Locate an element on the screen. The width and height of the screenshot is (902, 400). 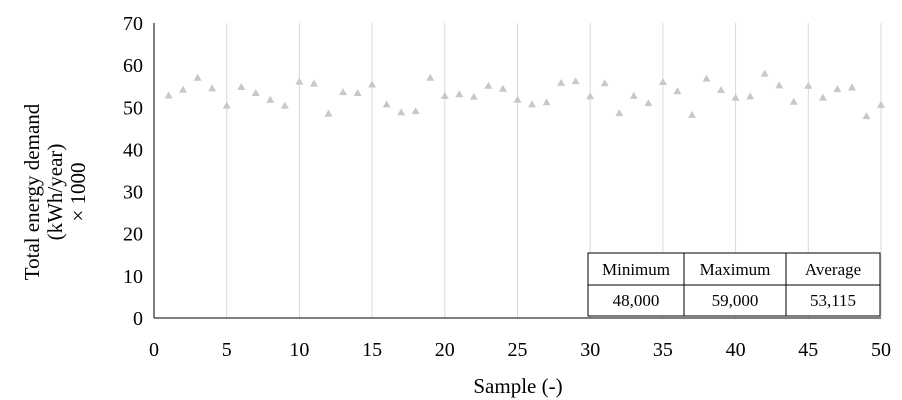
y-axis-title-line-1: Total energy demand is located at coordinates (32, 191).